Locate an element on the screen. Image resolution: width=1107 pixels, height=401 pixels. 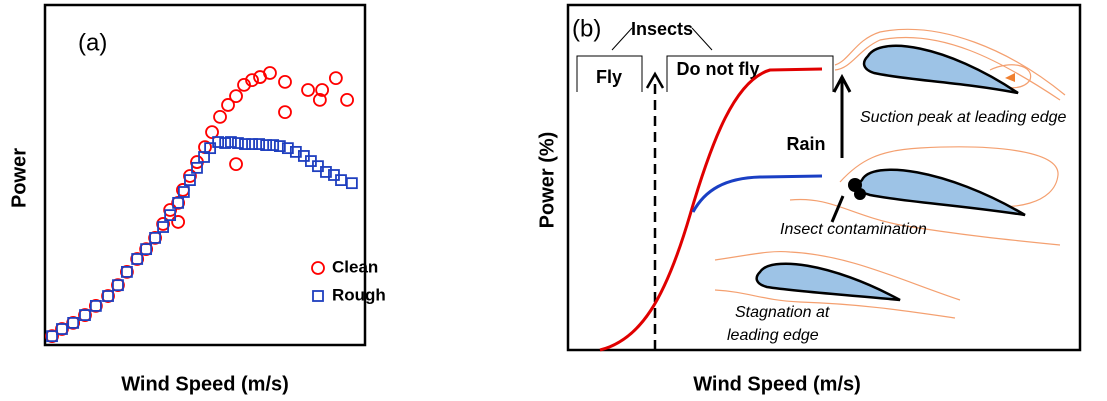
stagnation-label: Stagnation at is located at coordinates (782, 312).